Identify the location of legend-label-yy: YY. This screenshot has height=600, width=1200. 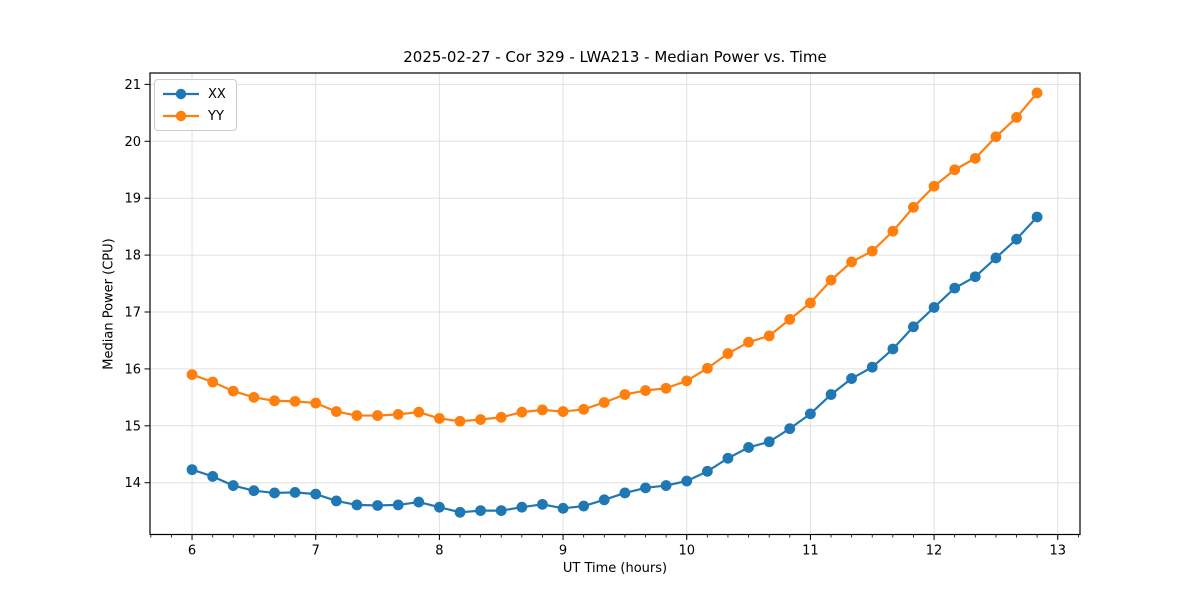
(216, 116).